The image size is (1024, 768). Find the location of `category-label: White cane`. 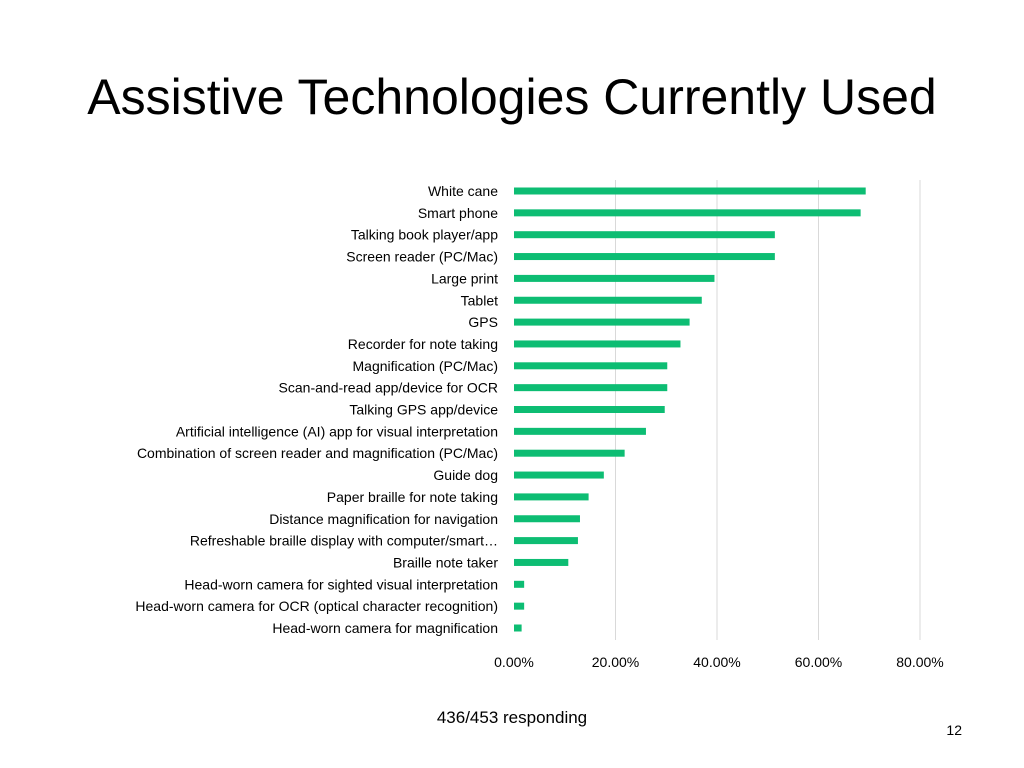

category-label: White cane is located at coordinates (463, 191).